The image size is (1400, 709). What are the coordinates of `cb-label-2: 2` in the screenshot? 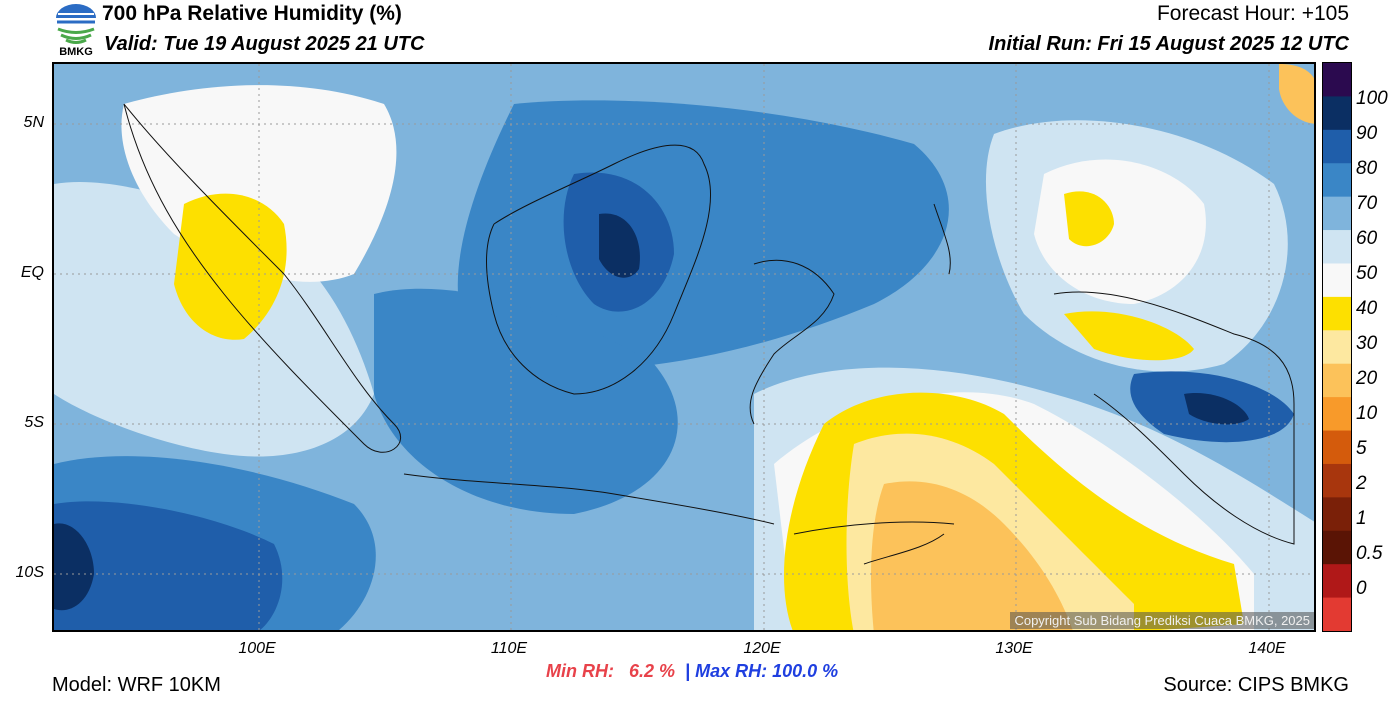 It's located at (1361, 483).